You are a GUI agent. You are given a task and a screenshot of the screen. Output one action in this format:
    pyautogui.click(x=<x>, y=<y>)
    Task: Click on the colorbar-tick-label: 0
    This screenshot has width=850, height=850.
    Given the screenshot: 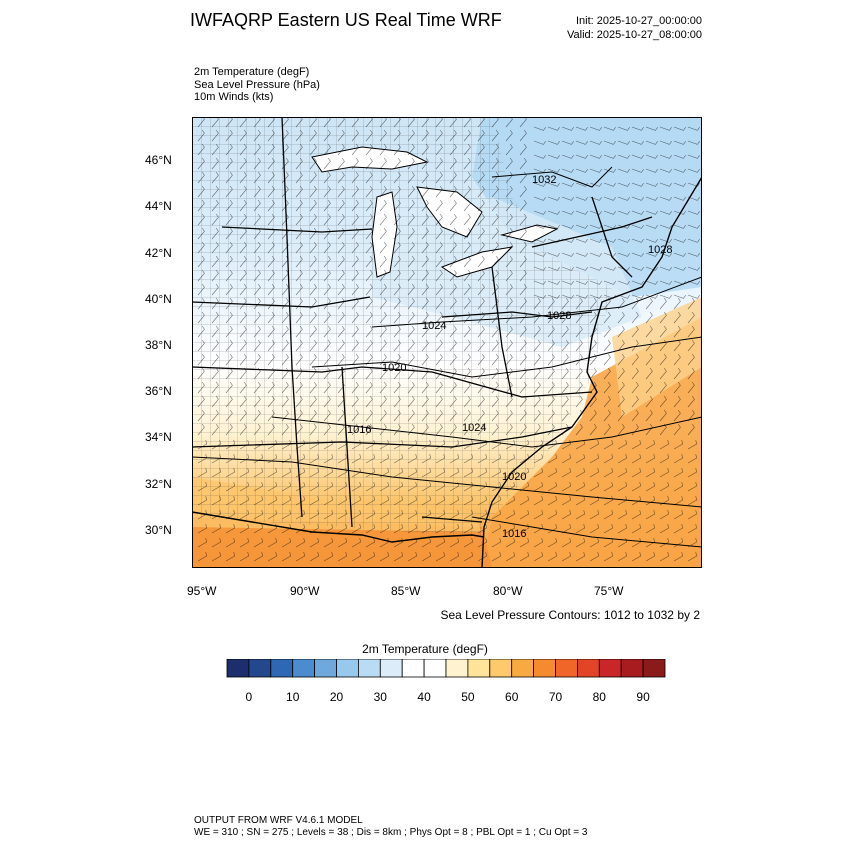 What is the action you would take?
    pyautogui.click(x=249, y=697)
    